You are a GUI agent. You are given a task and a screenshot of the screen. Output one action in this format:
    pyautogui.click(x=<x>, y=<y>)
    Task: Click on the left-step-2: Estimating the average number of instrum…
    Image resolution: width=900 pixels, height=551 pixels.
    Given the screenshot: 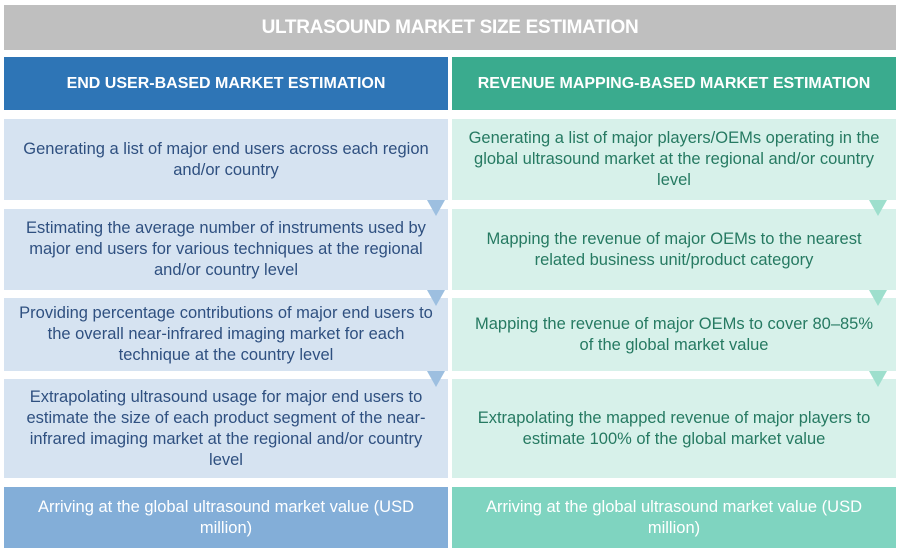 What is the action you would take?
    pyautogui.click(x=226, y=249)
    